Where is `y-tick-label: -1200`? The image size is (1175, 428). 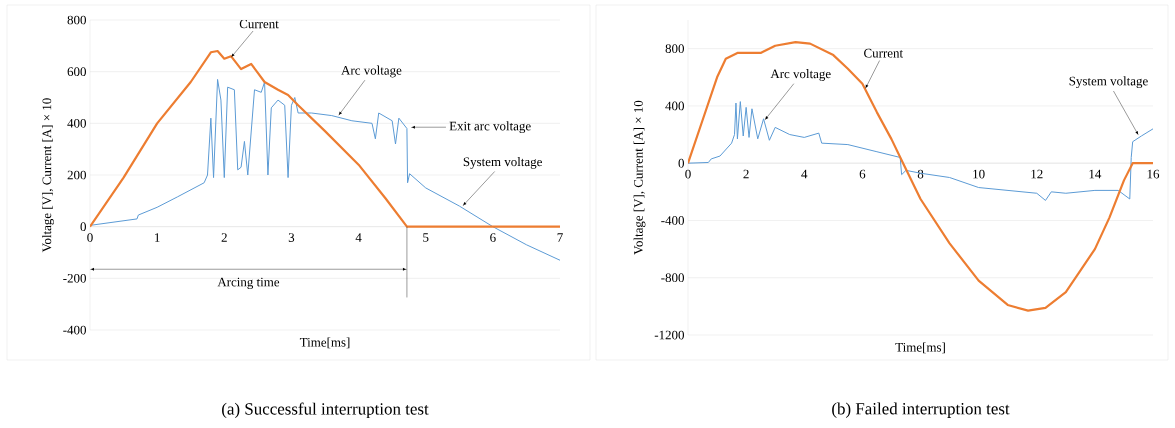
y-tick-label: -1200 is located at coordinates (669, 335).